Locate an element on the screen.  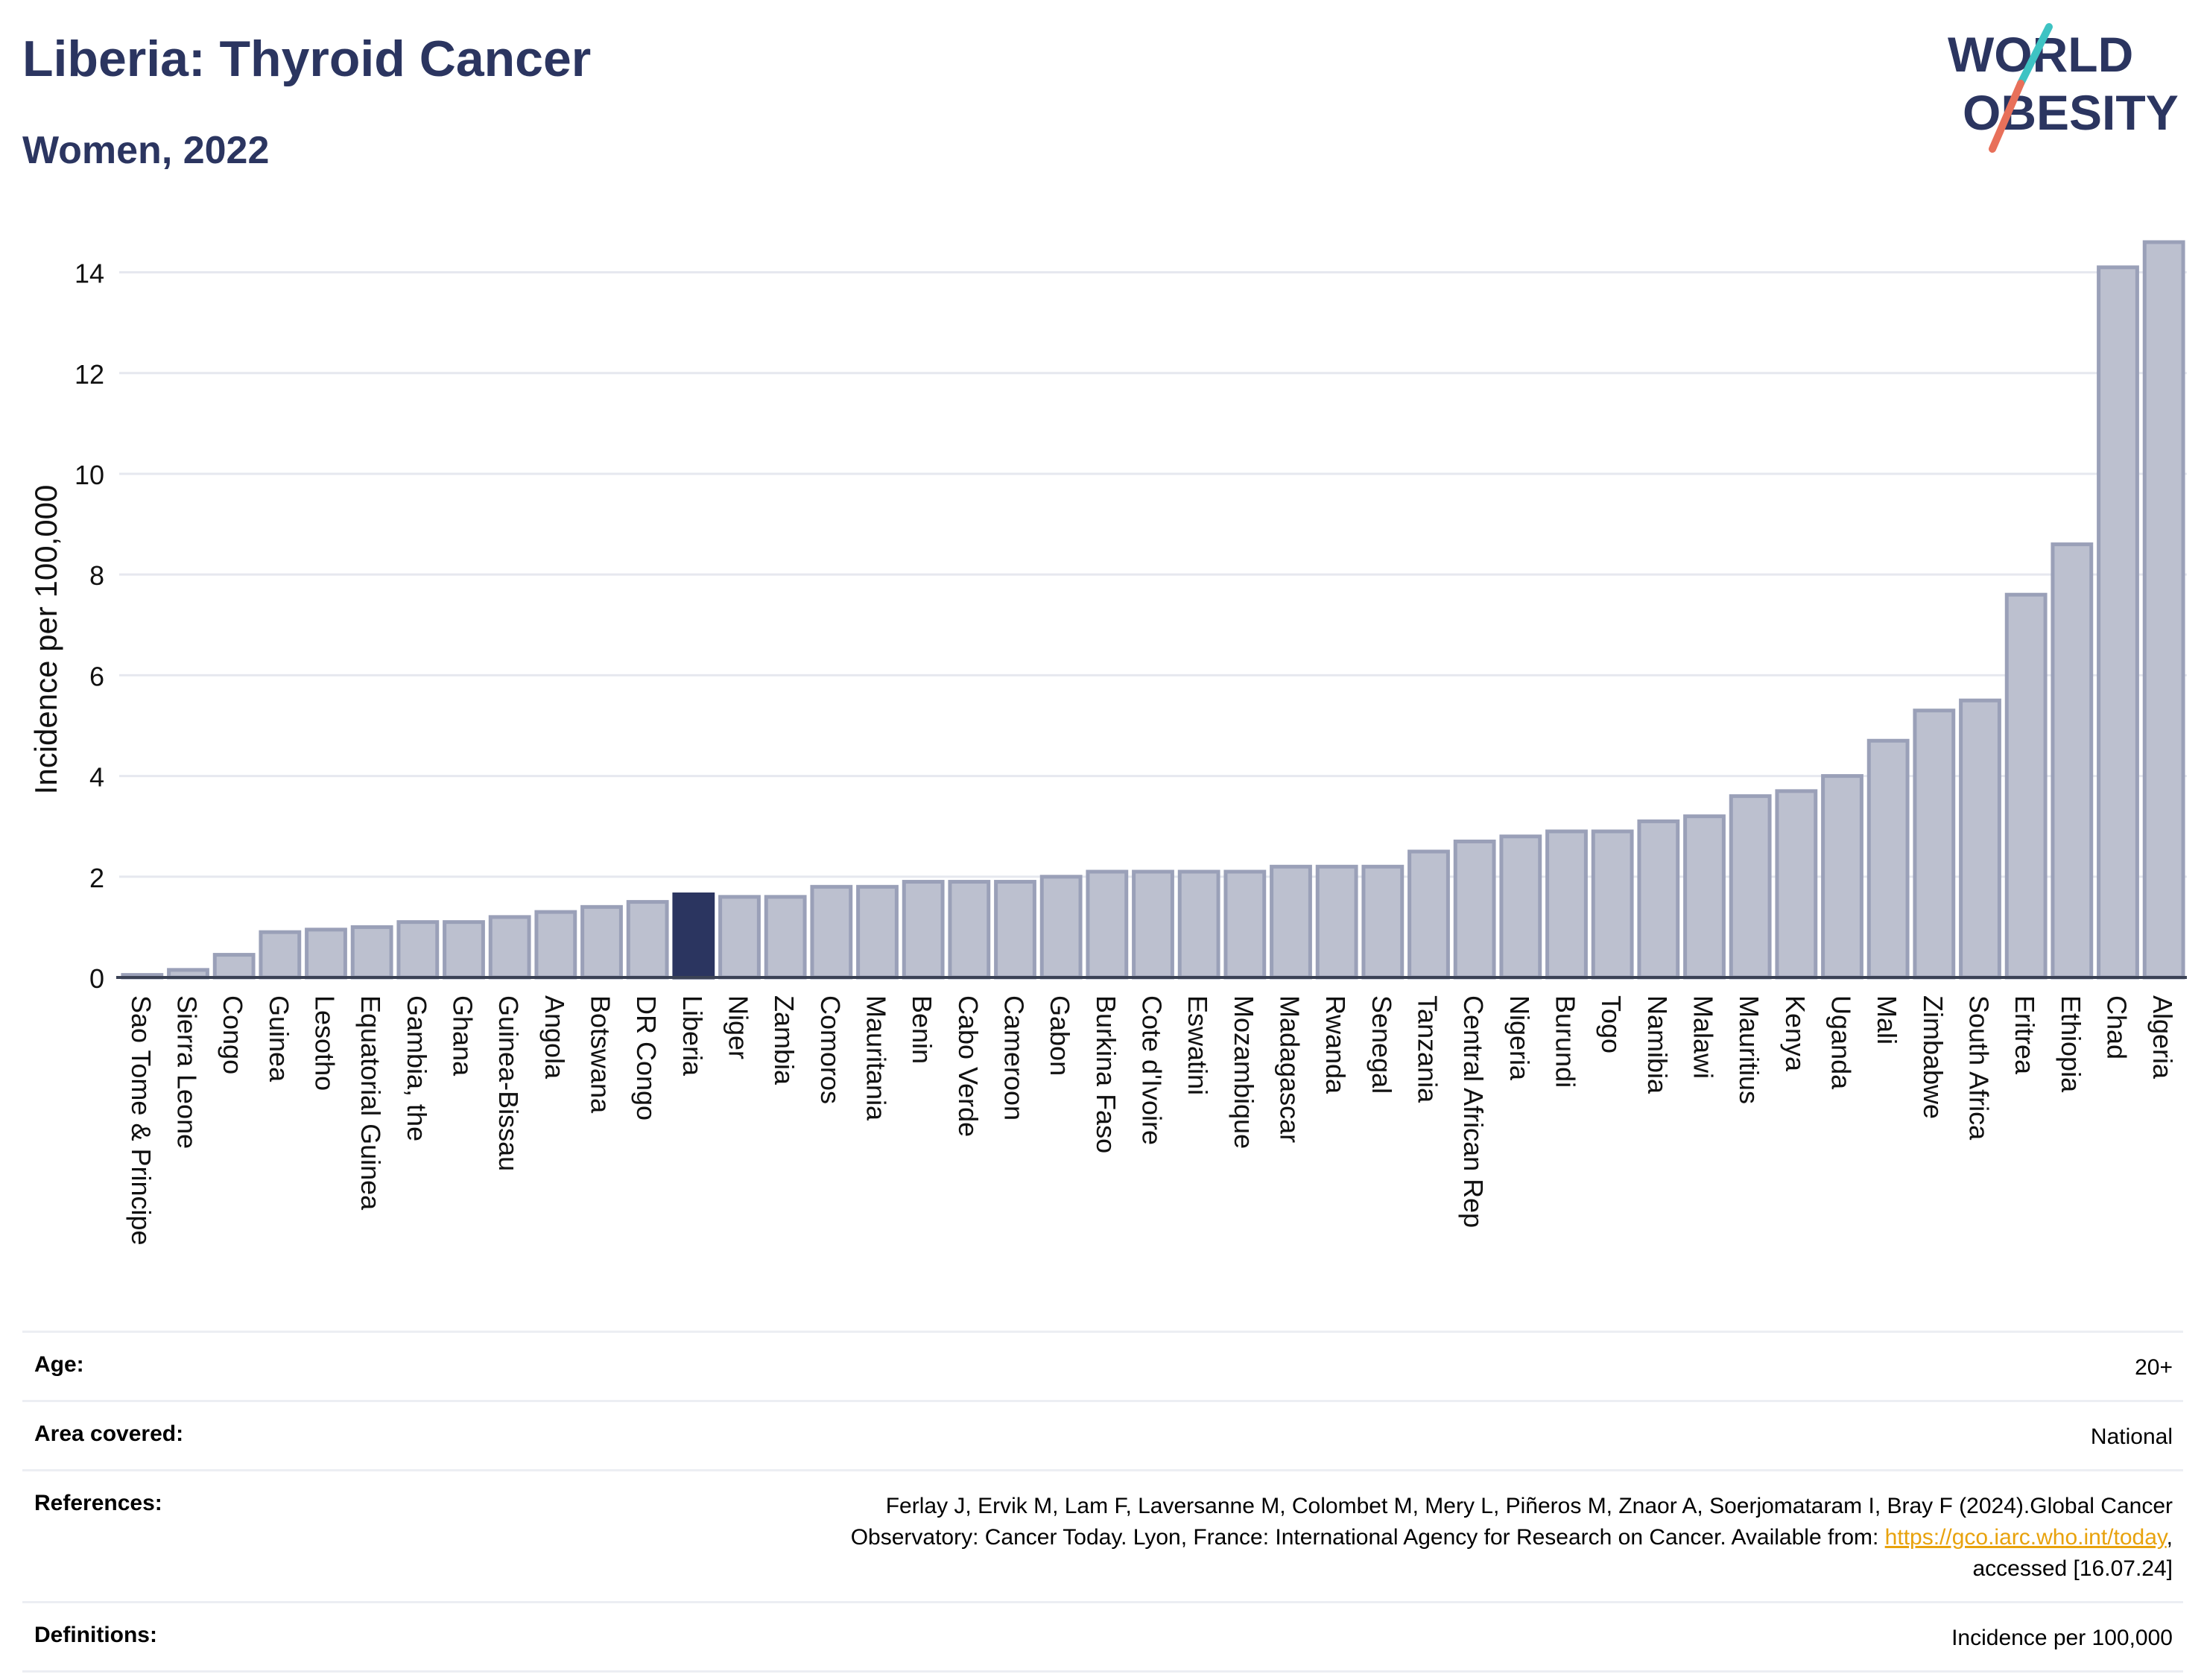
definitions-value: Incidence per 100,000 is located at coordinates (2062, 1638).